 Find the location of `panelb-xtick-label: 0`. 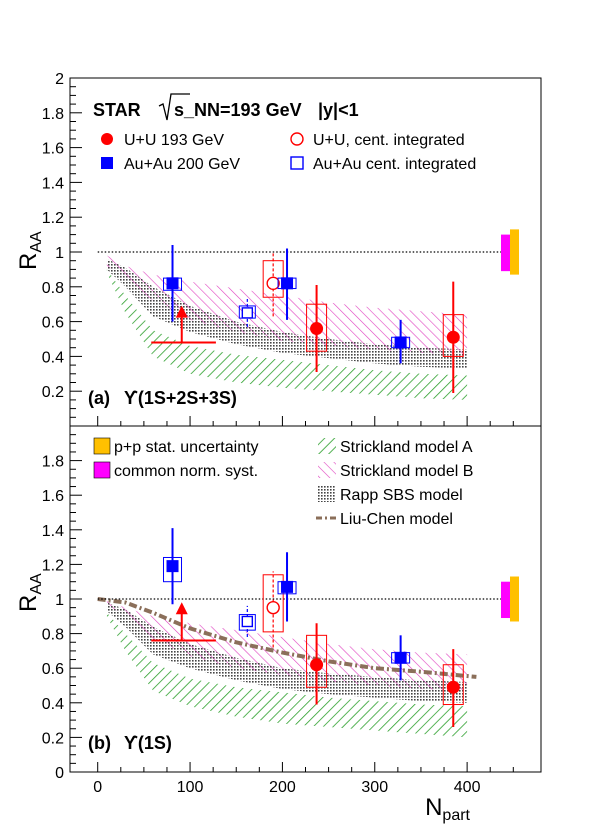

panelb-xtick-label: 0 is located at coordinates (97, 787).